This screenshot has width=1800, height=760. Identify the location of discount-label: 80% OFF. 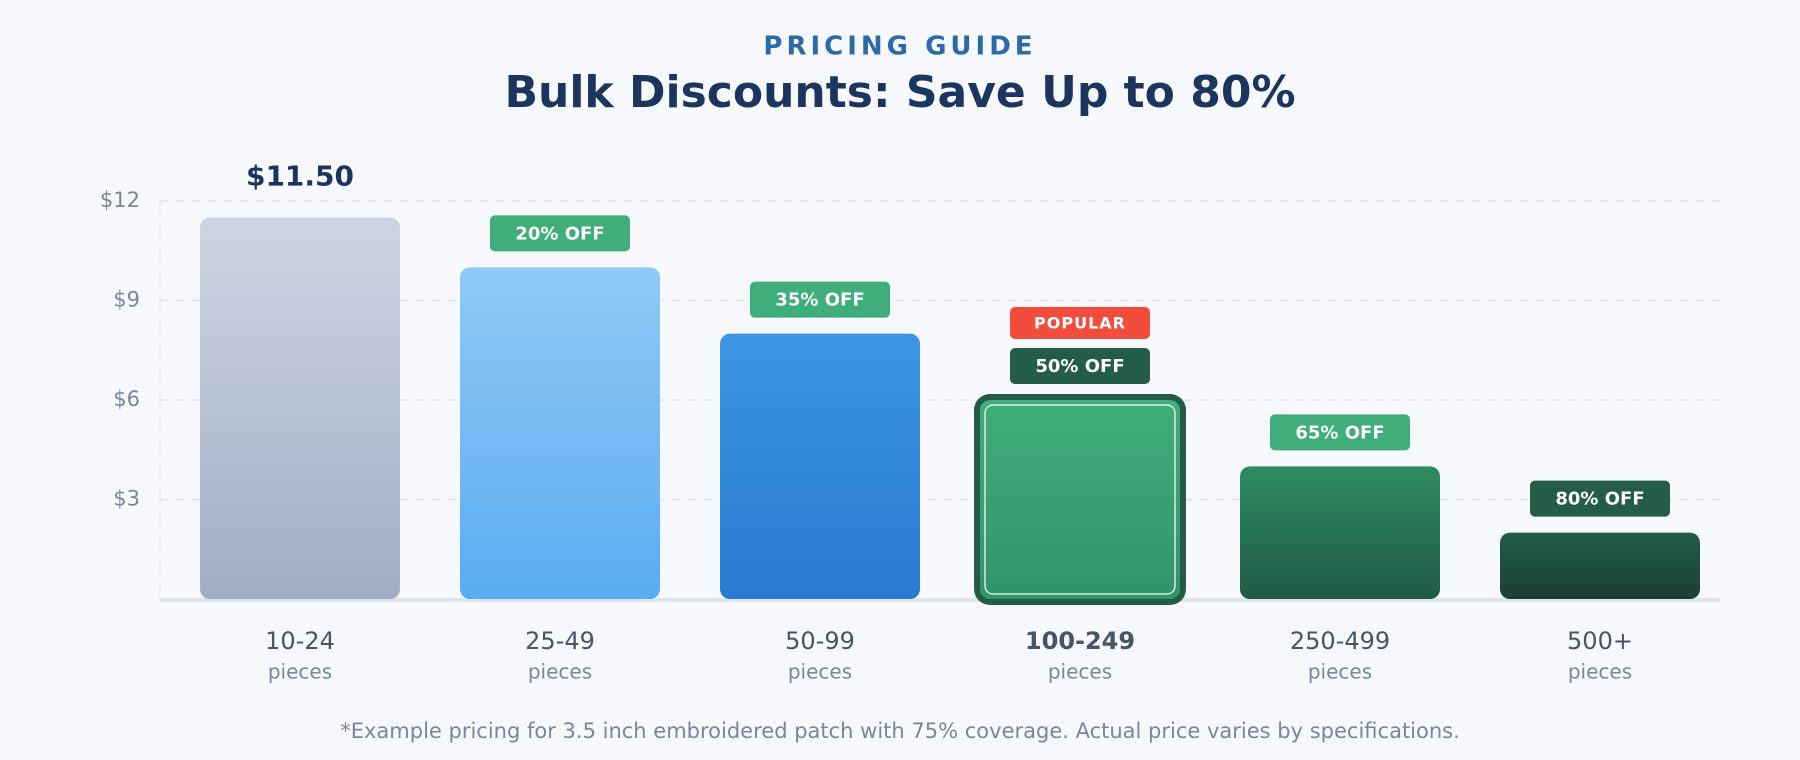
(1599, 499).